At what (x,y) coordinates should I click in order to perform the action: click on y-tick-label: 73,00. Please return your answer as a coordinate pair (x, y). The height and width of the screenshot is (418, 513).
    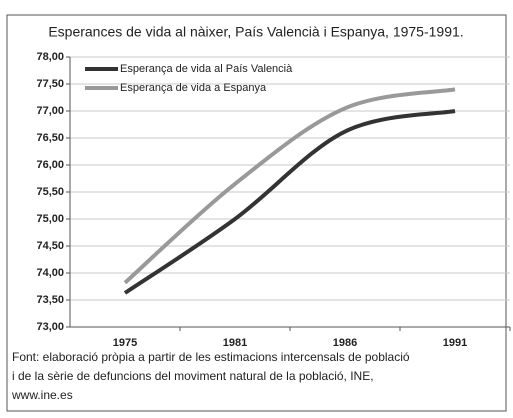
    Looking at the image, I should click on (50, 327).